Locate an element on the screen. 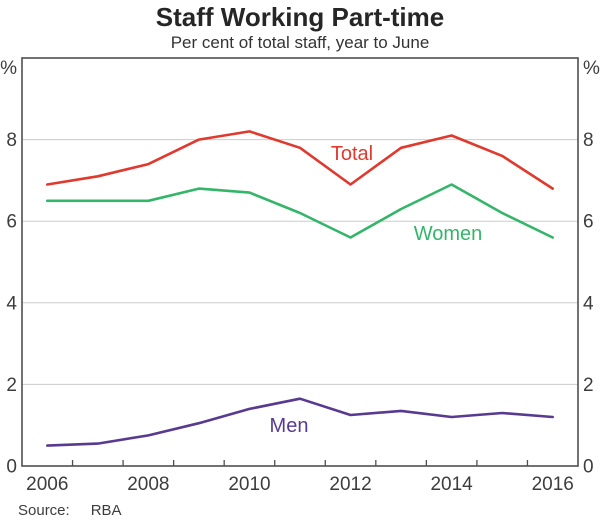  y-axis-unit-left: % is located at coordinates (8, 68).